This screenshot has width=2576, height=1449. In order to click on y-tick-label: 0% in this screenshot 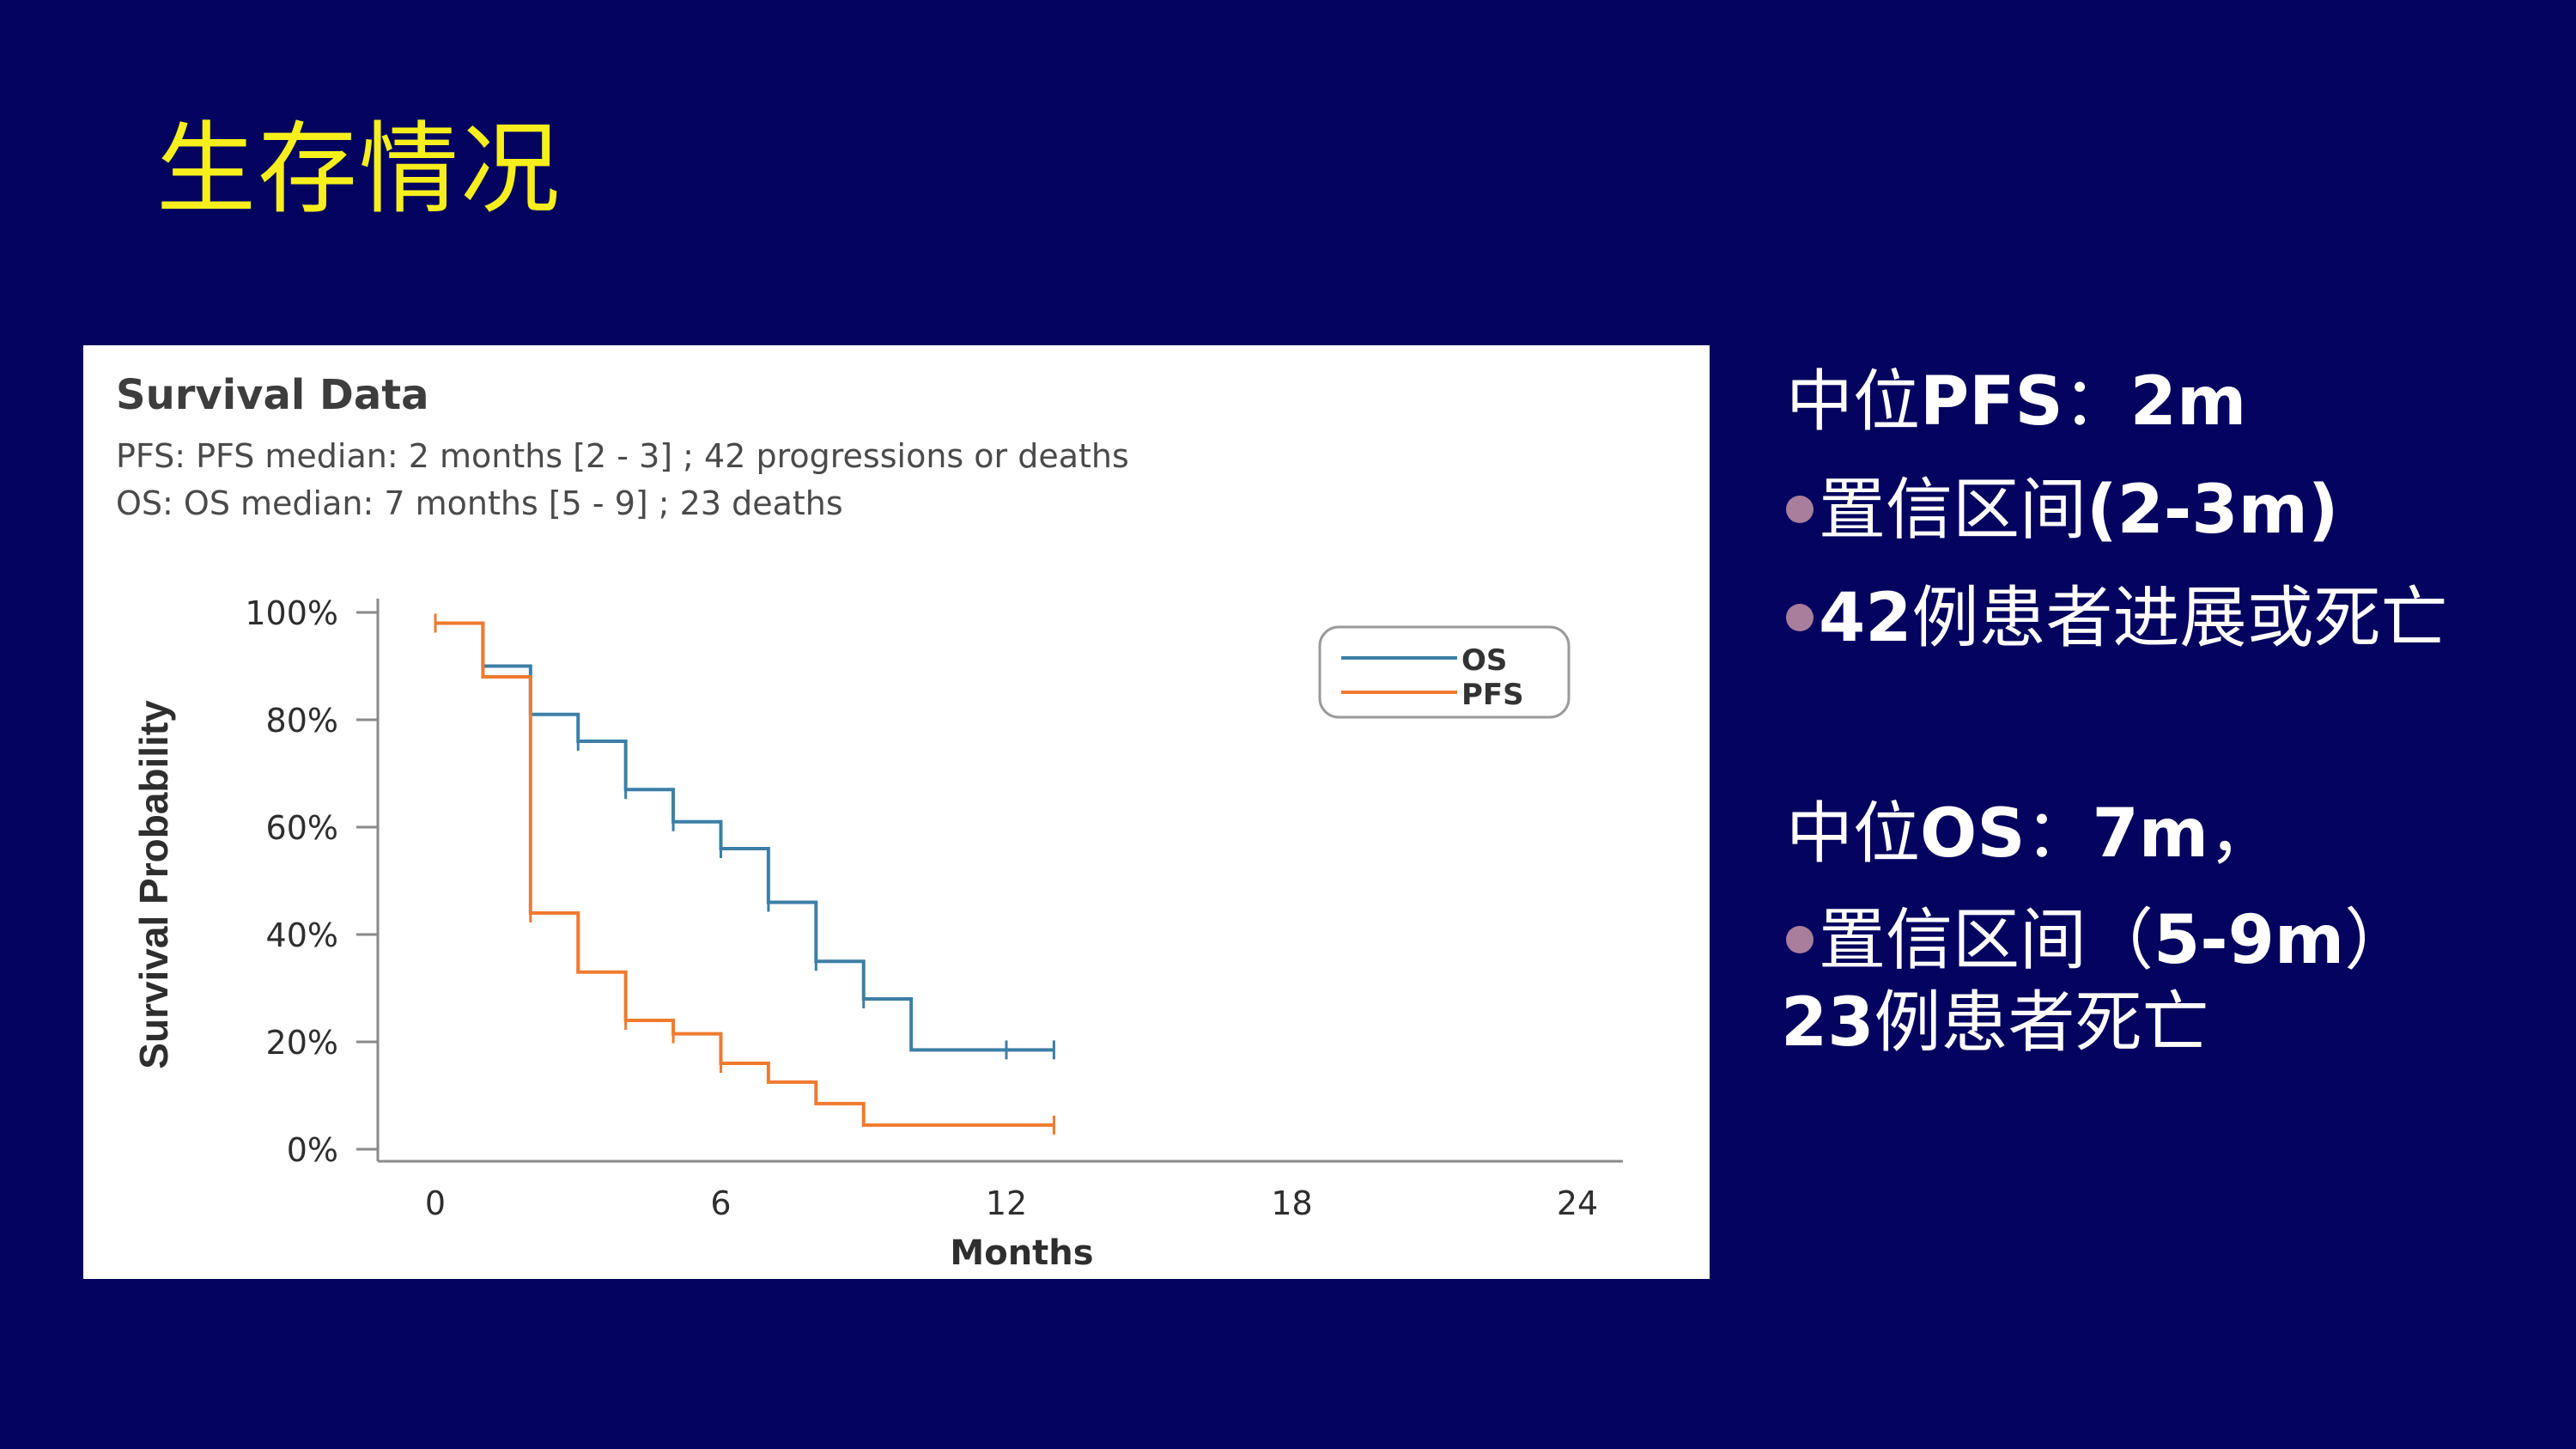, I will do `click(312, 1150)`.